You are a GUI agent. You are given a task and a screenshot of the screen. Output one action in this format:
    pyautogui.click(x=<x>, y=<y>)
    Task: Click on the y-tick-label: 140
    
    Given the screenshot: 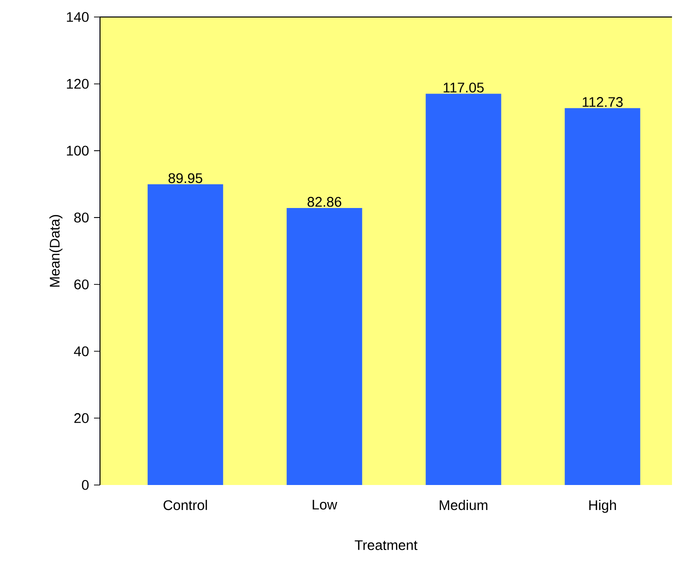 What is the action you would take?
    pyautogui.click(x=77, y=17)
    